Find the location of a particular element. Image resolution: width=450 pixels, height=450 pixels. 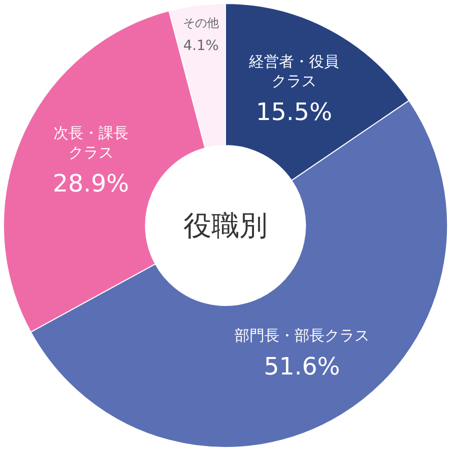

data-label: 28.9% is located at coordinates (91, 184).